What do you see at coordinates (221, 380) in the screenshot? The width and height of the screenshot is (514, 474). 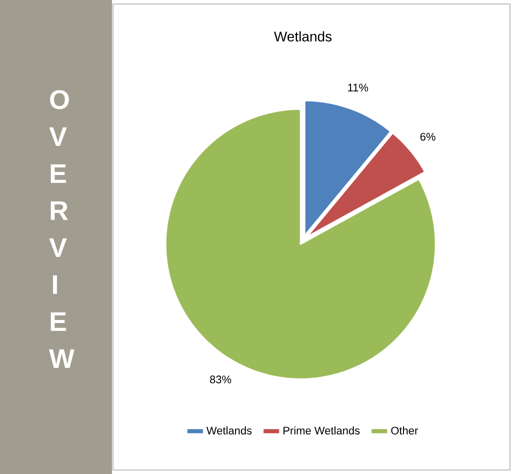 I see `data-label: 83%` at bounding box center [221, 380].